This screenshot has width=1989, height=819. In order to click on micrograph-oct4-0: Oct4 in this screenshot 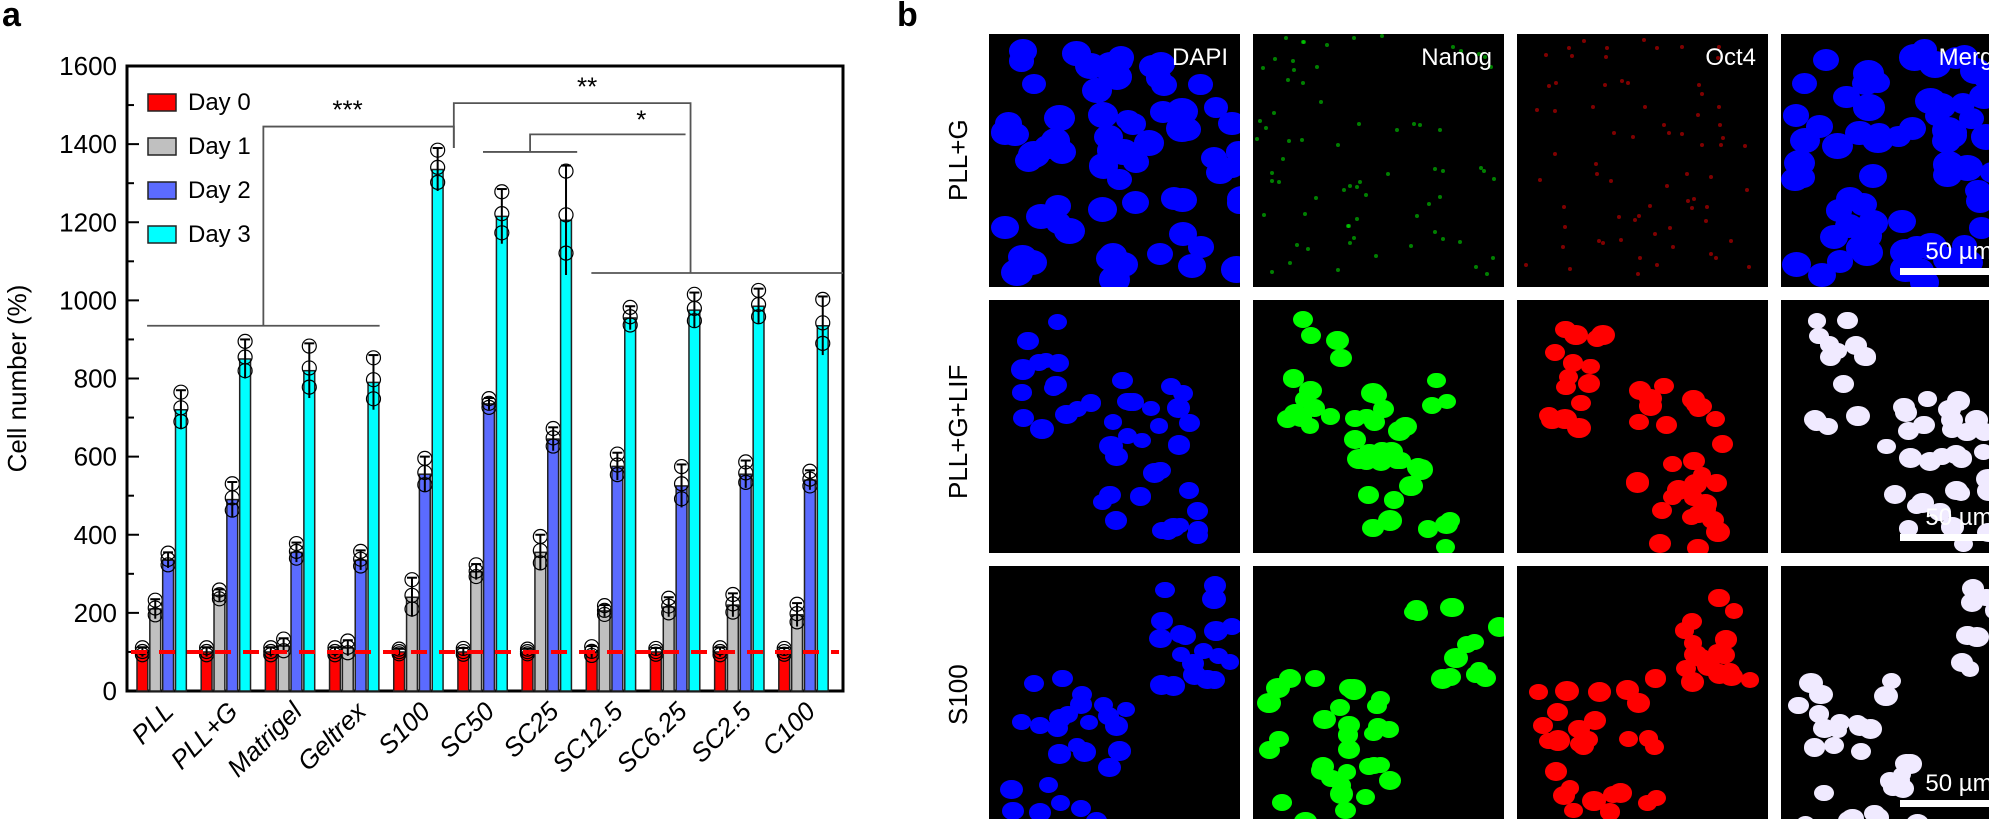, I will do `click(1642, 160)`.